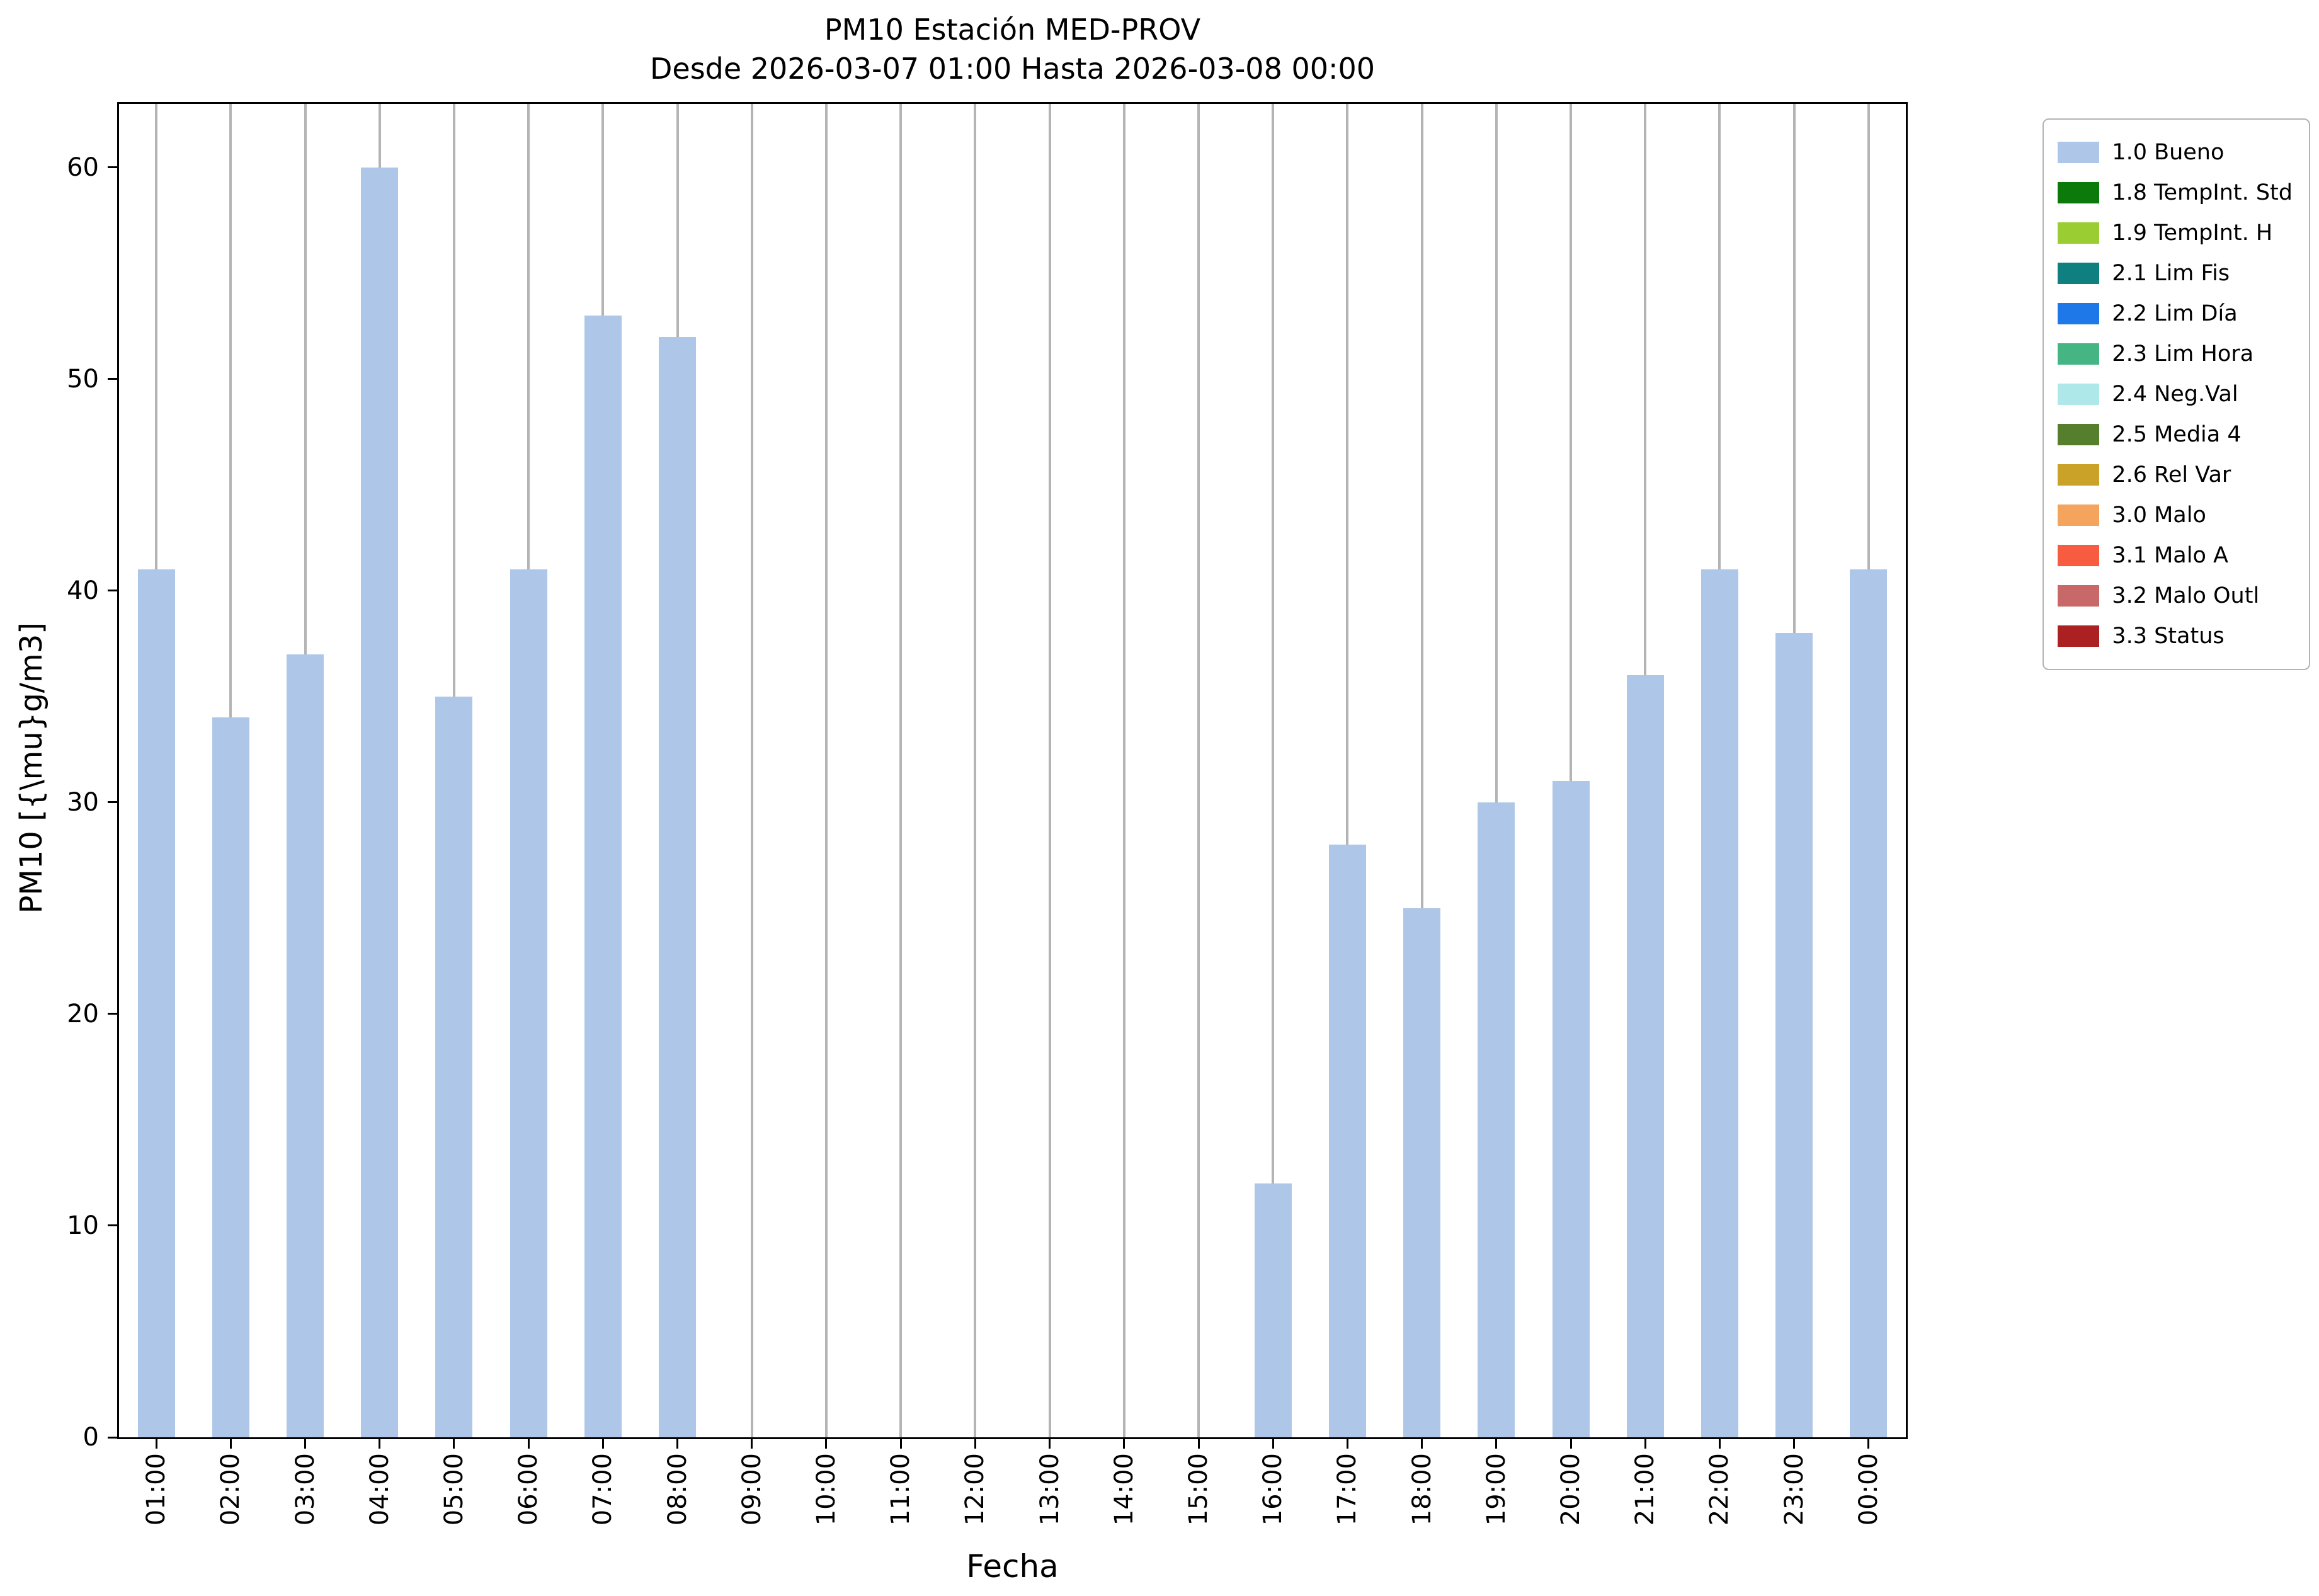  Describe the element at coordinates (1273, 1489) in the screenshot. I see `x-tick-label: 16:00` at that location.